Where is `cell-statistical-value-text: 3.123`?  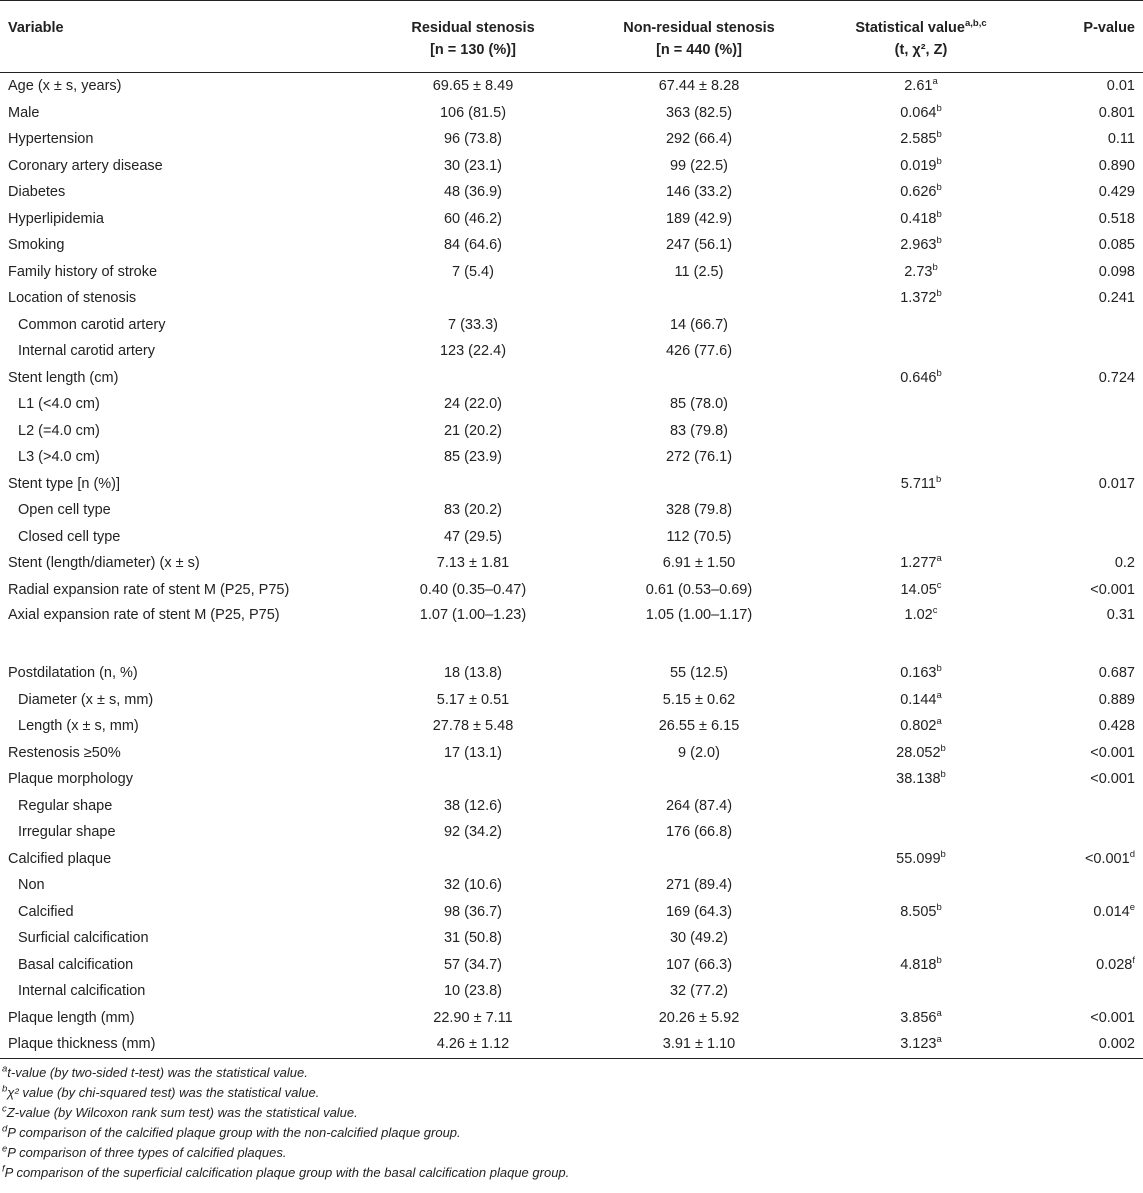
cell-statistical-value-text: 3.123 is located at coordinates (918, 1044).